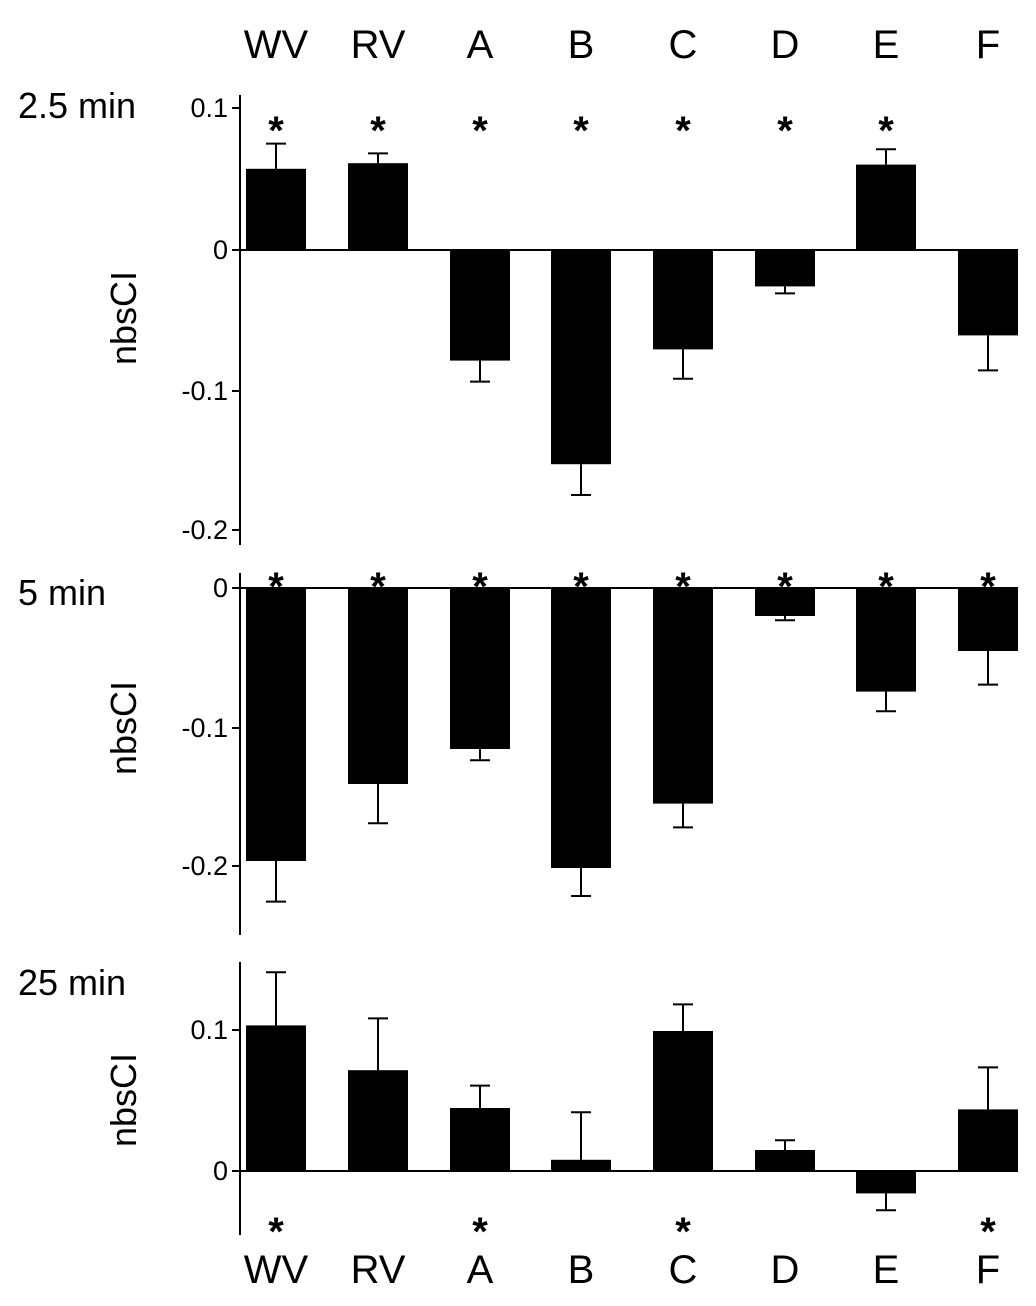  I want to click on bottom-category-labels: WV RV A B C D E F, so click(622, 1270).